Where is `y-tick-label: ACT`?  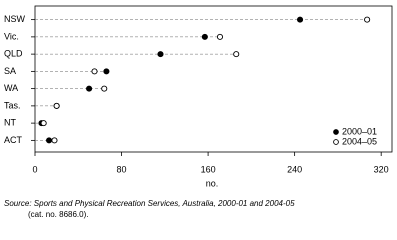 y-tick-label: ACT is located at coordinates (13, 140).